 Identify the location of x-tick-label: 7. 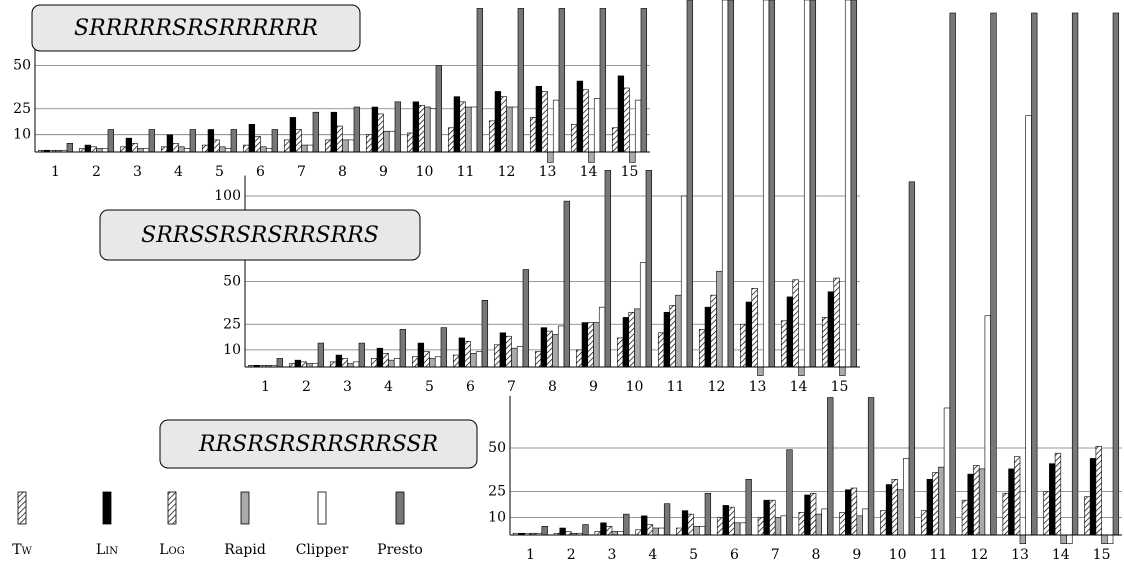
(511, 387).